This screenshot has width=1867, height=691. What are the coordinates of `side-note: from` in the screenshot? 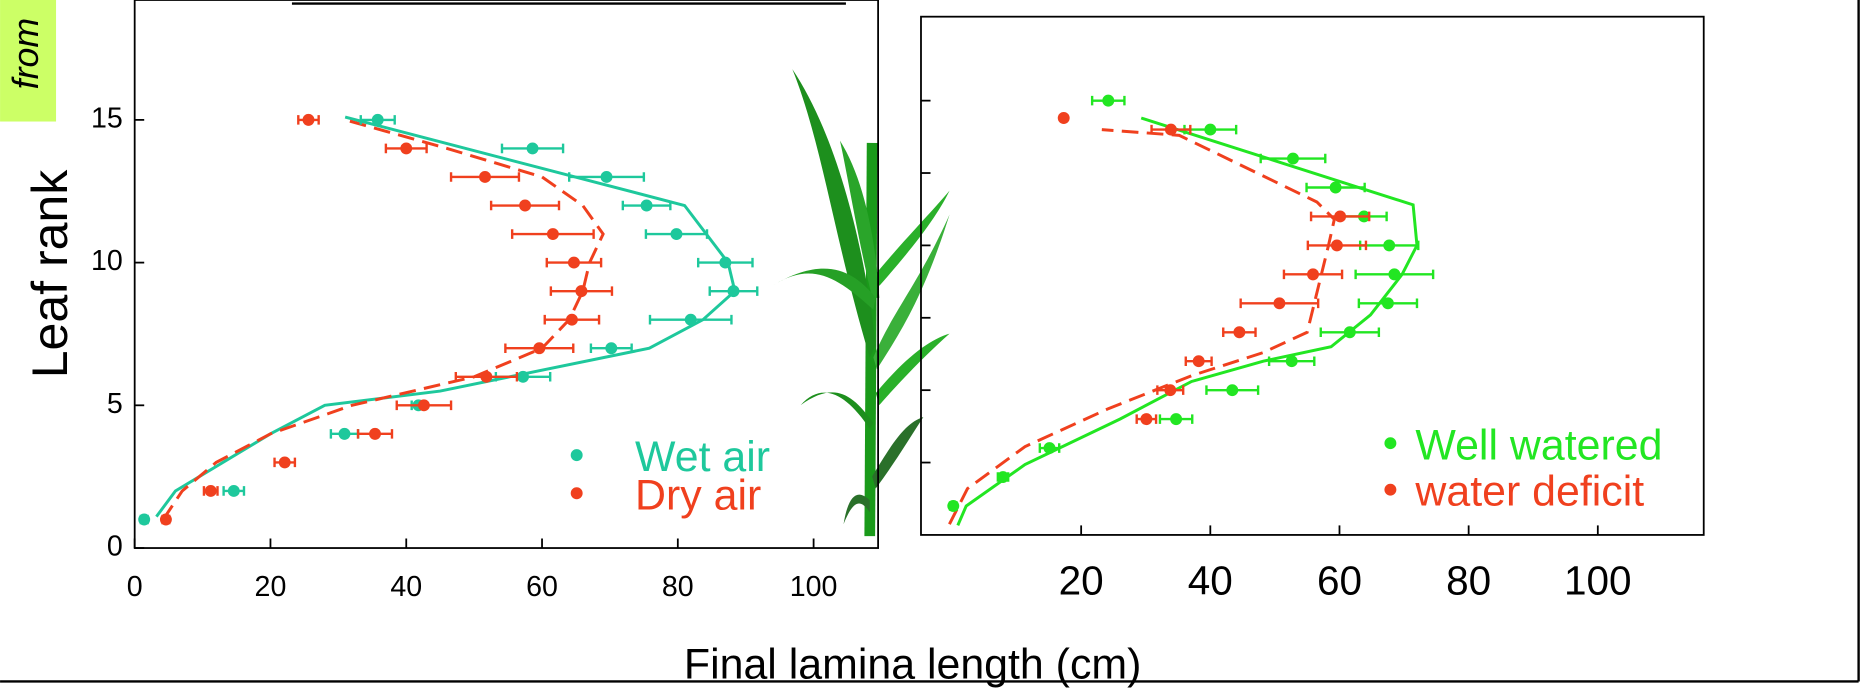 It's located at (26, 53).